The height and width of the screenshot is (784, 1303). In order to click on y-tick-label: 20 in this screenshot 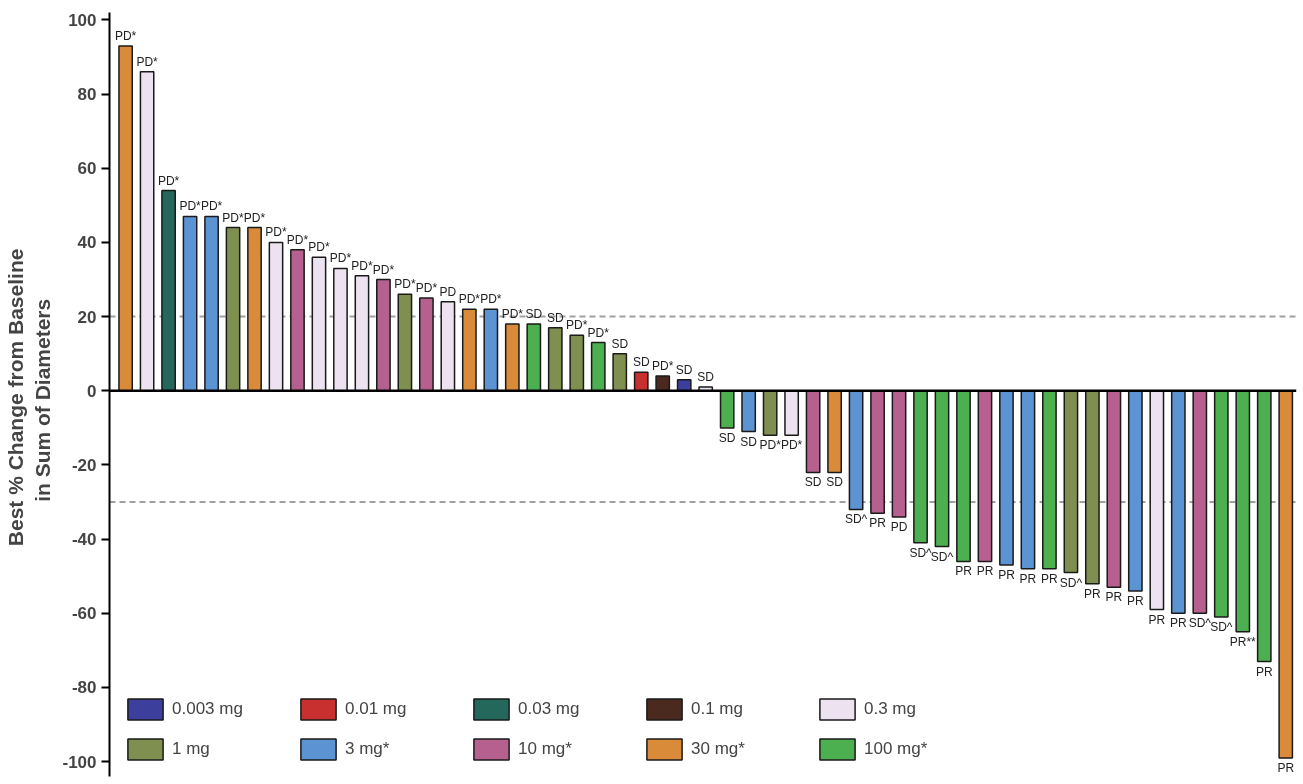, I will do `click(87, 317)`.